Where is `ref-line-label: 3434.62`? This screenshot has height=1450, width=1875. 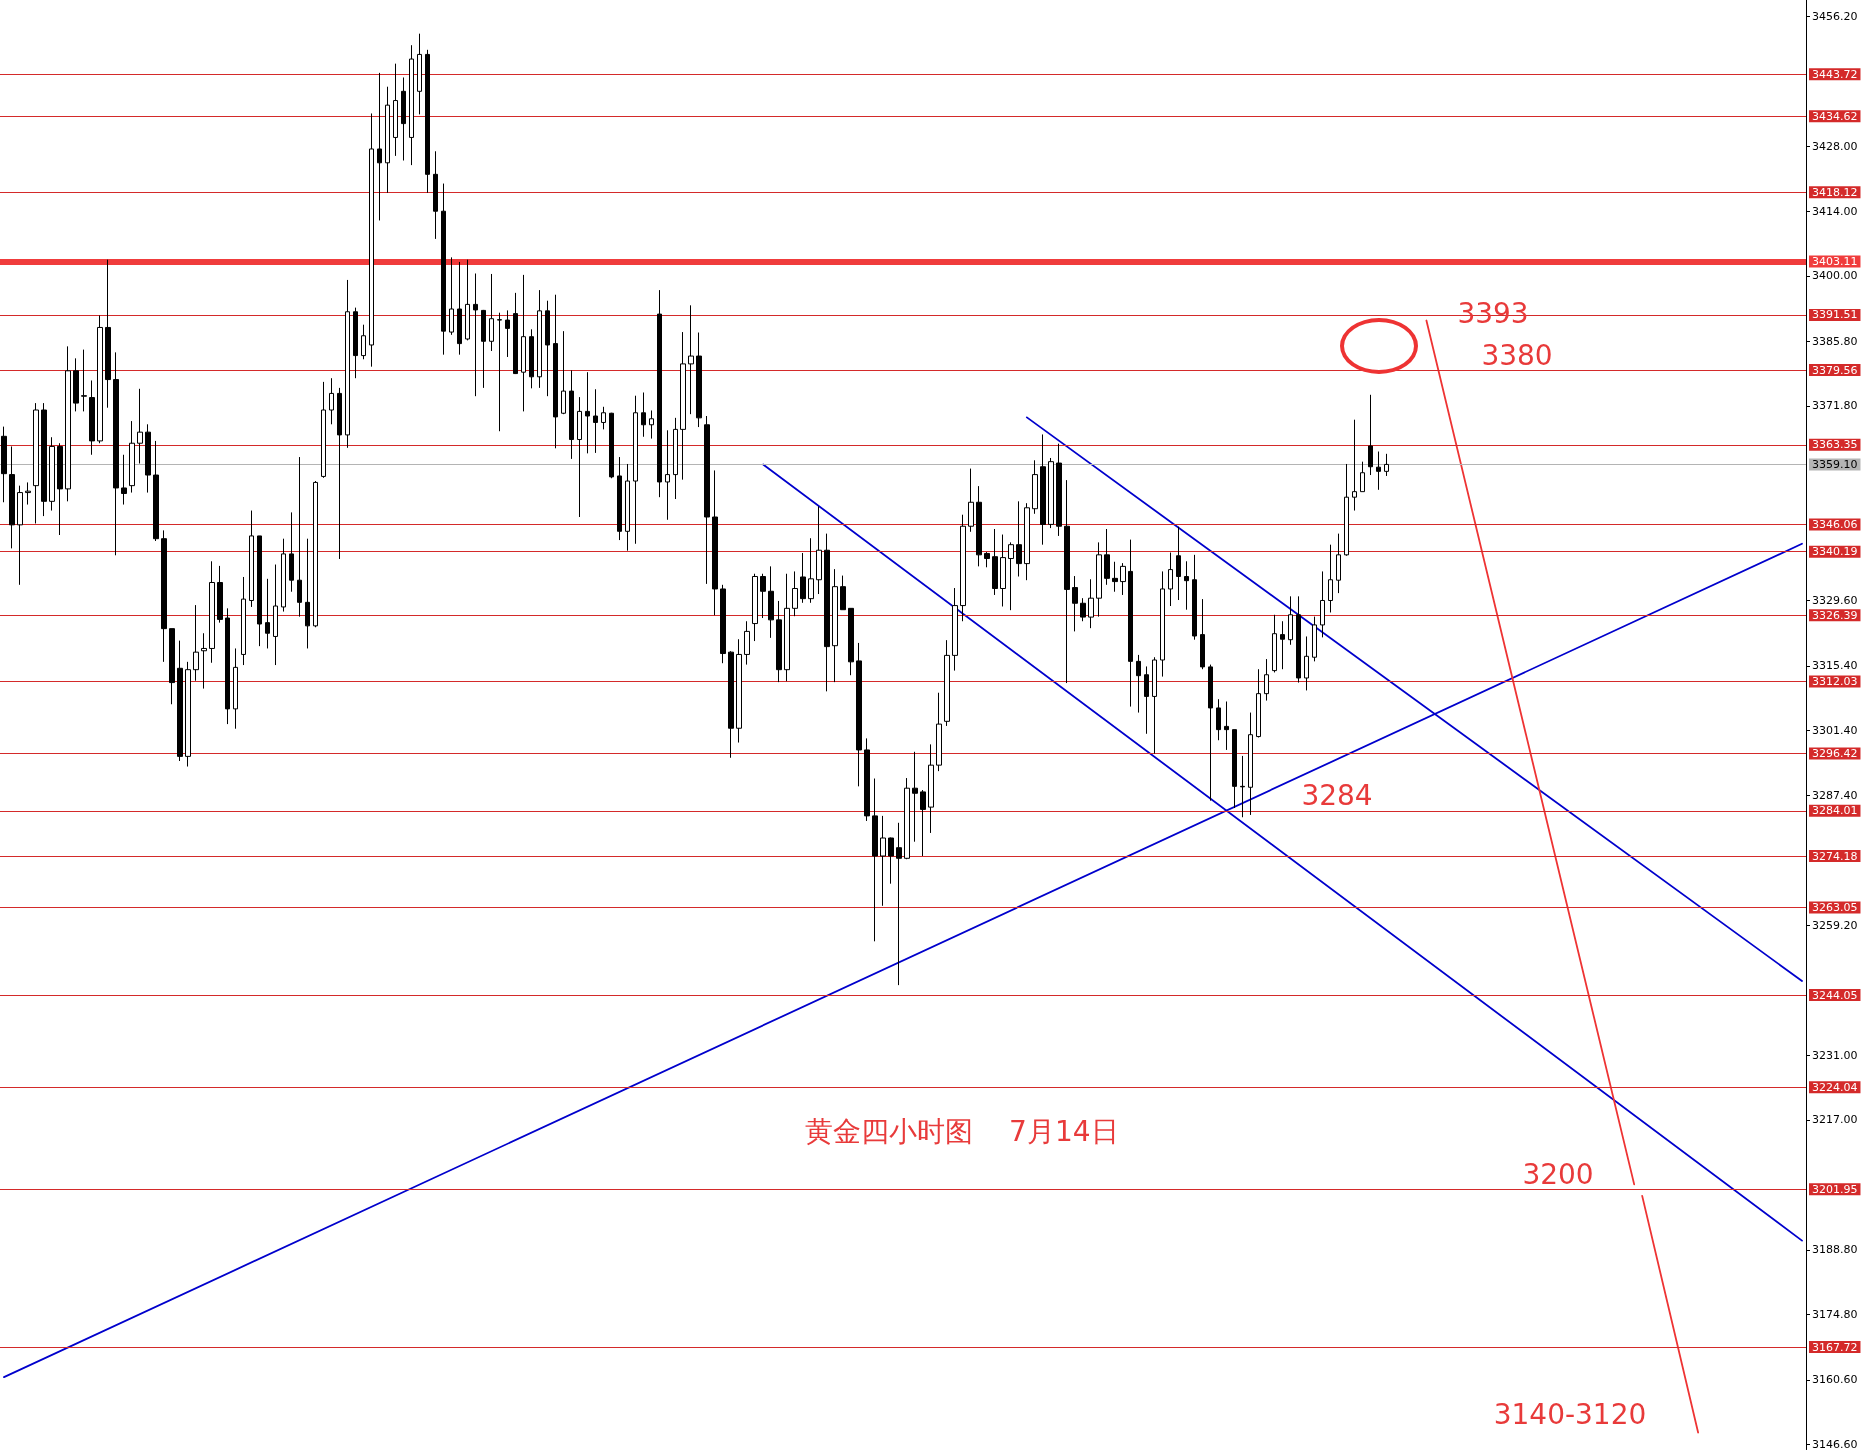 ref-line-label: 3434.62 is located at coordinates (1835, 116).